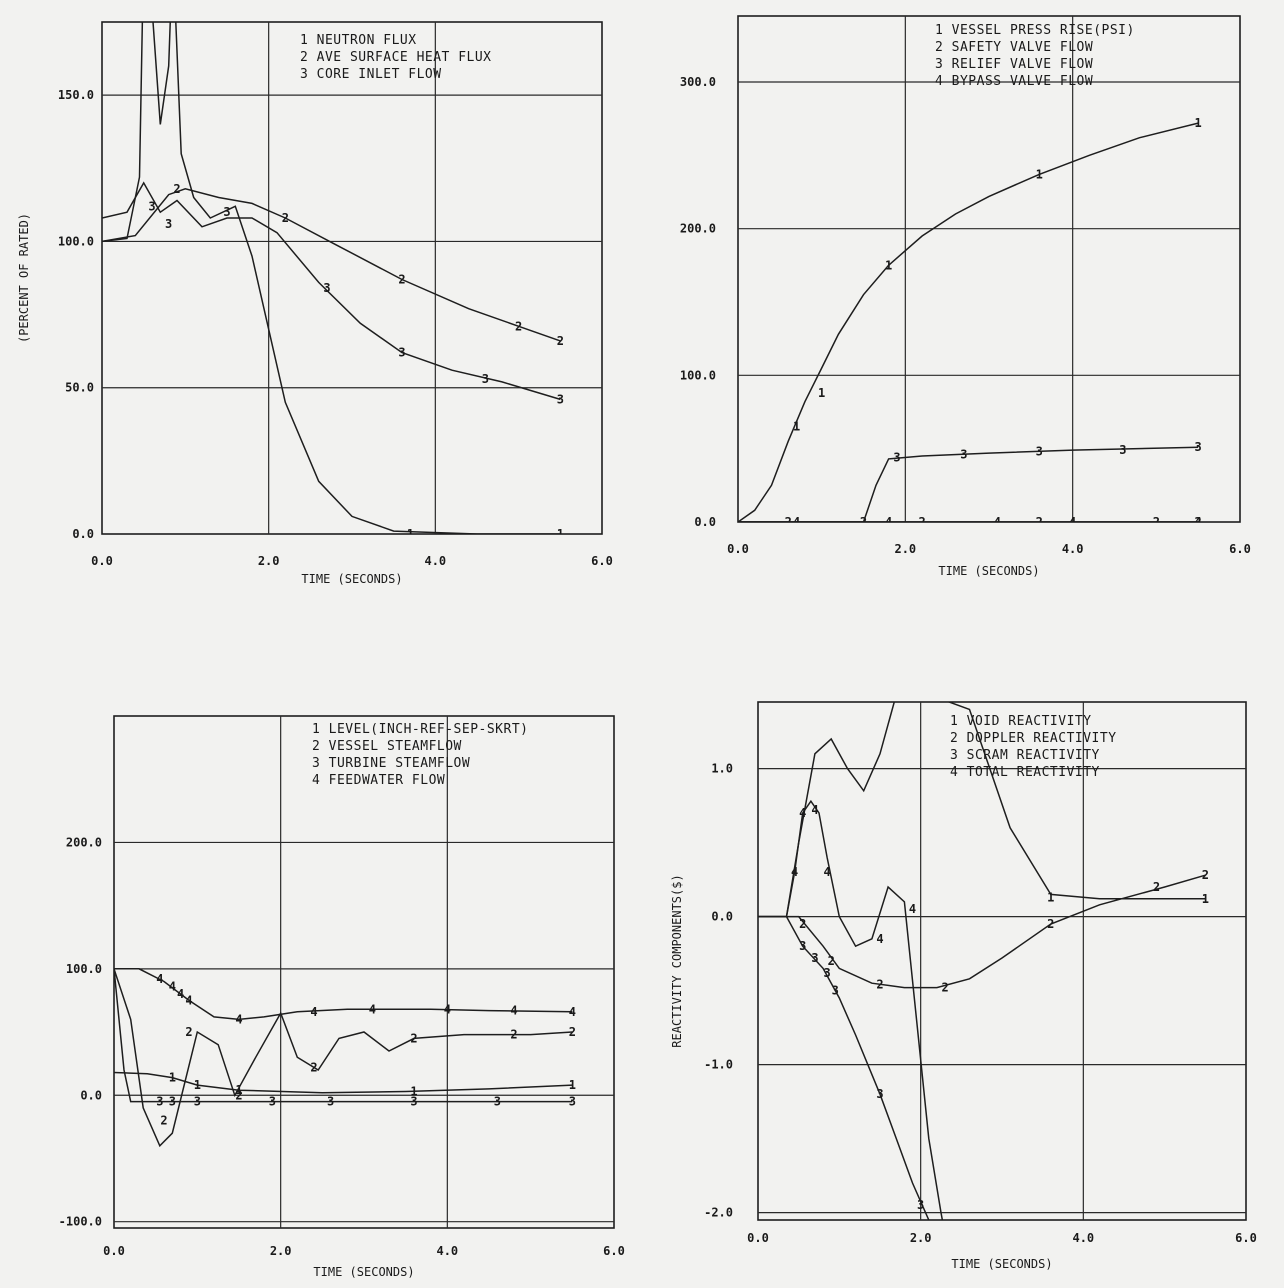 This screenshot has width=1284, height=1288. I want to click on legend-entry: 2 AVE SURFACE HEAT FLUX, so click(396, 57).